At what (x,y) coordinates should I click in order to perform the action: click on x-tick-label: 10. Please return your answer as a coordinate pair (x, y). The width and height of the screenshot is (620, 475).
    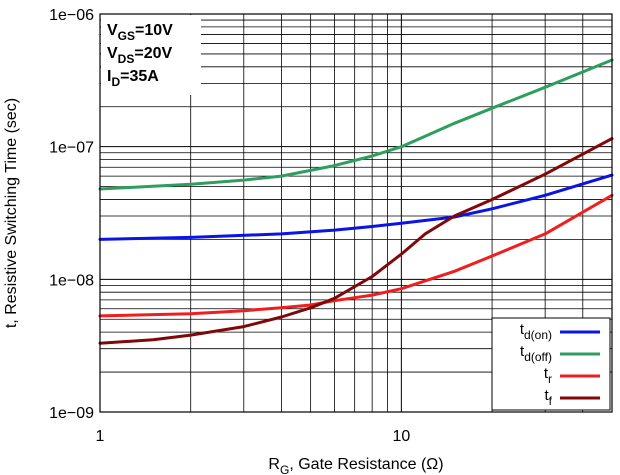
    Looking at the image, I should click on (401, 436).